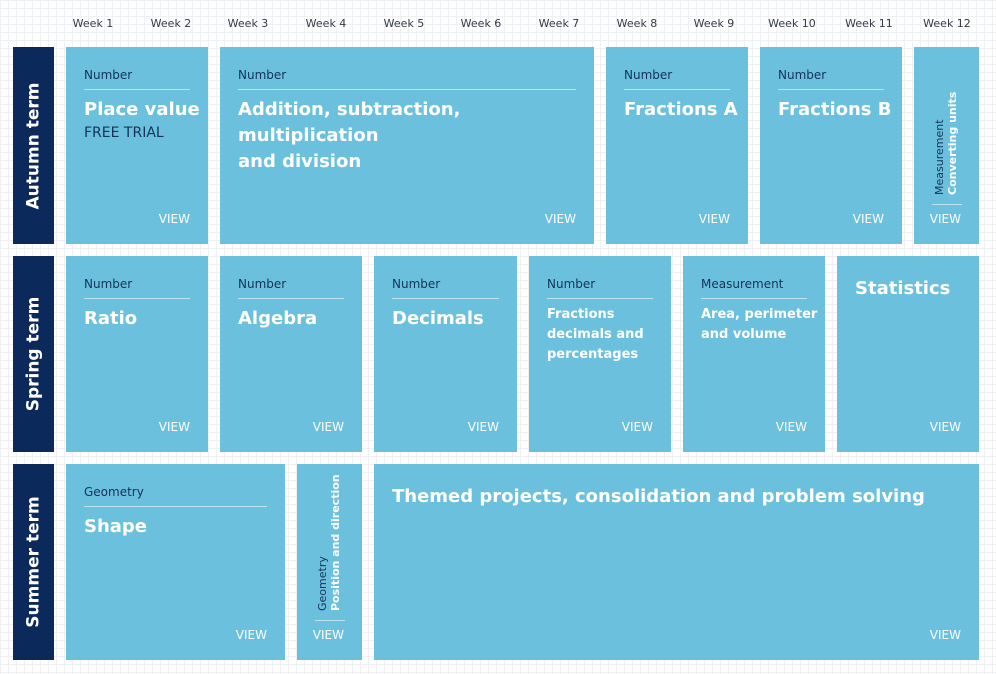 This screenshot has width=996, height=674. I want to click on unit-title-line: and division, so click(300, 161).